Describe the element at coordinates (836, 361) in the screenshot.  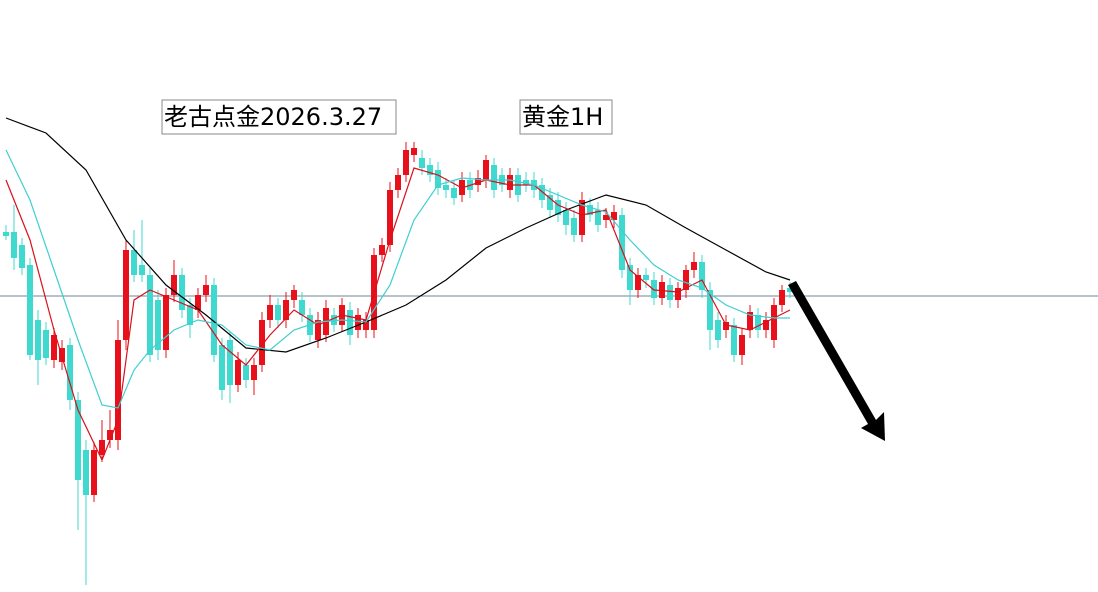
I see `arrow` at that location.